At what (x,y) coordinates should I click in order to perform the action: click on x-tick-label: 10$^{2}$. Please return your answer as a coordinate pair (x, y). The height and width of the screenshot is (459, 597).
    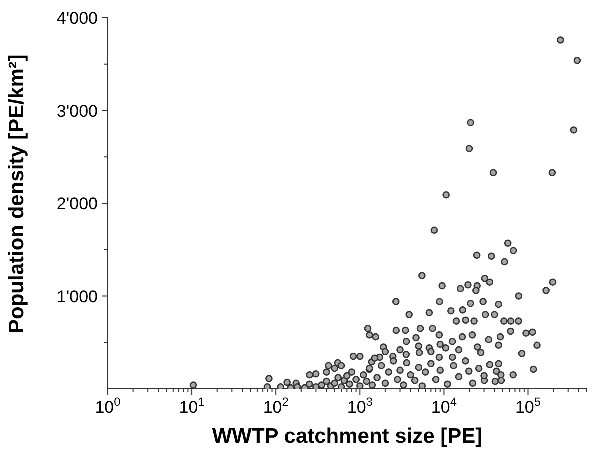
    Looking at the image, I should click on (276, 406).